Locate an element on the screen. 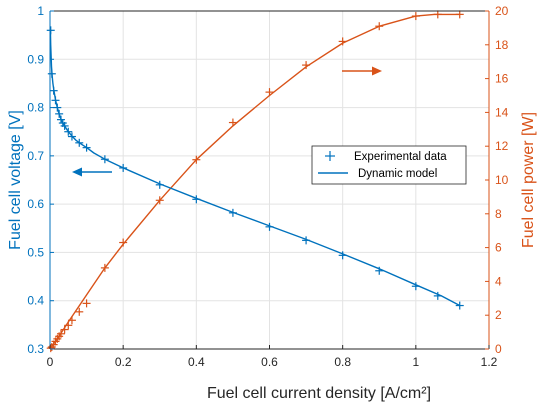 Image resolution: width=550 pixels, height=410 pixels. y-right-tick-label: 6 is located at coordinates (498, 248).